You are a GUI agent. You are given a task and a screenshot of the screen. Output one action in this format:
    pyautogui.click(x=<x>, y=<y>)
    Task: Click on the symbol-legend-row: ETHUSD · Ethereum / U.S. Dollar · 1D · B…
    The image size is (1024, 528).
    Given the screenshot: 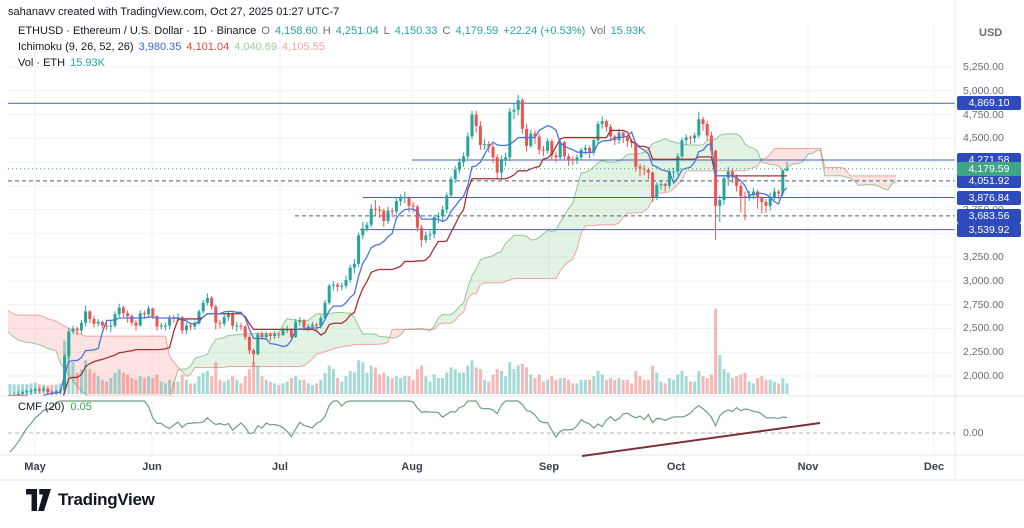 What is the action you would take?
    pyautogui.click(x=331, y=31)
    